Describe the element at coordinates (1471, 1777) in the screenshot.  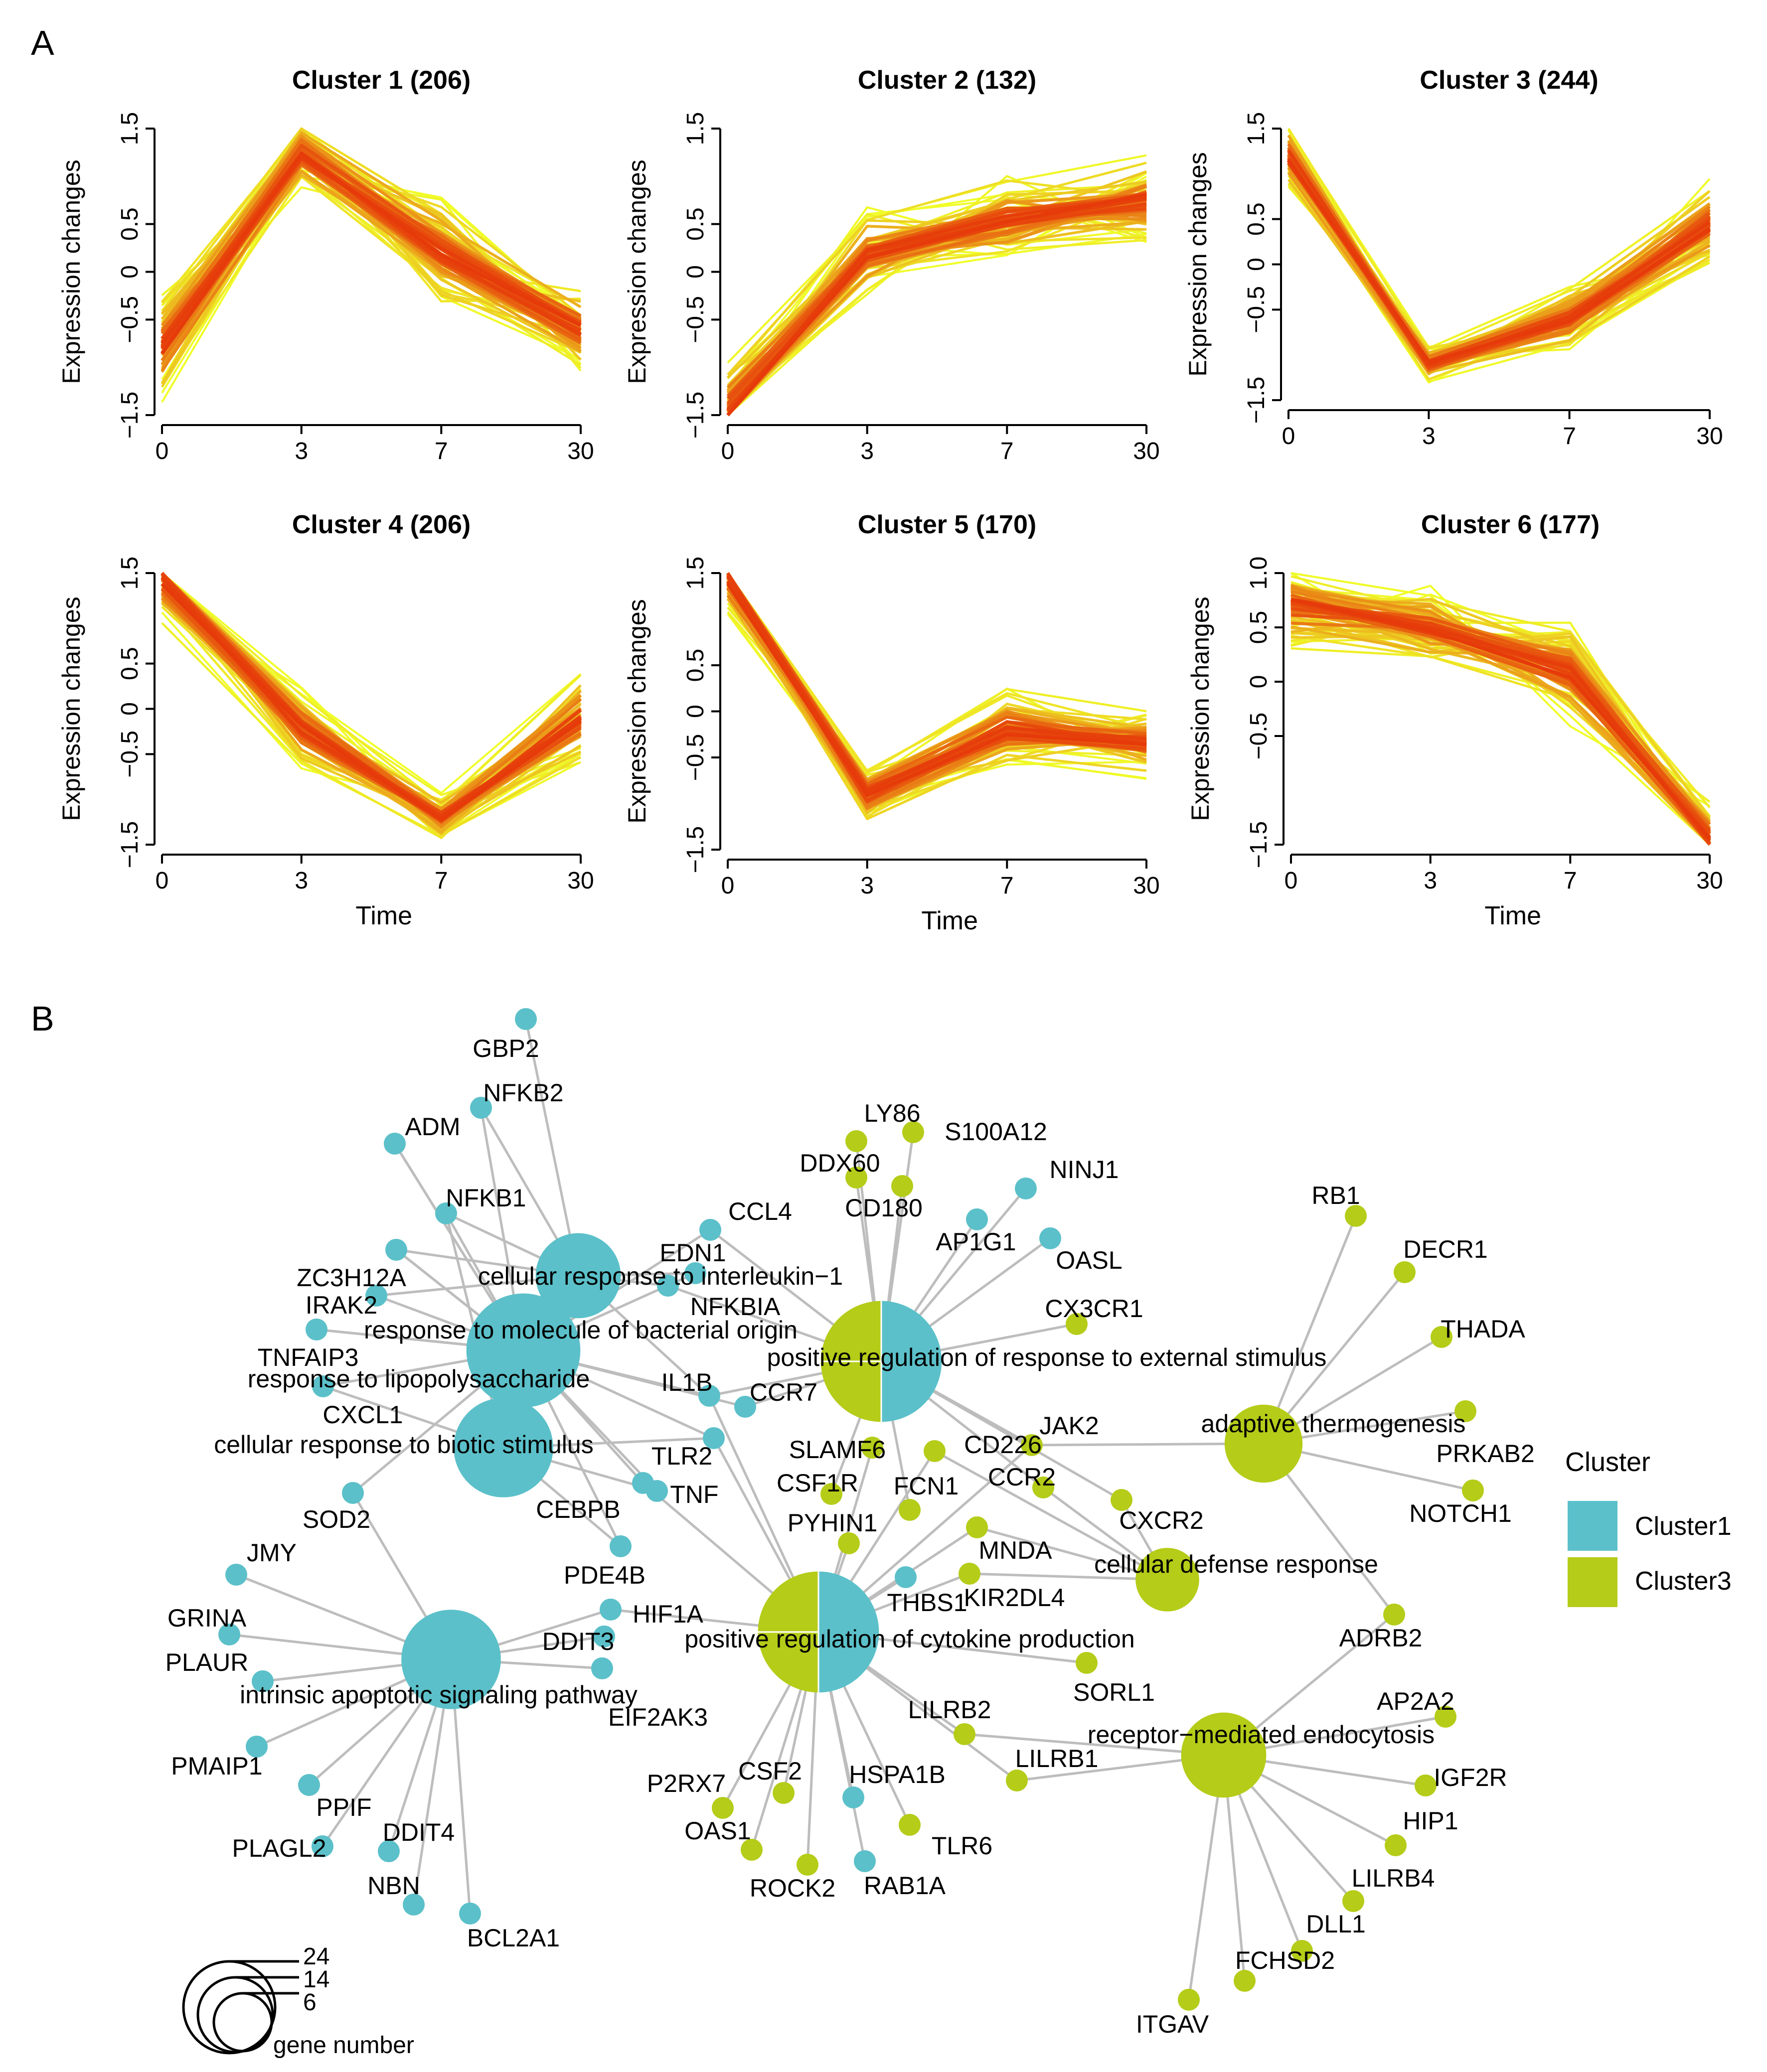
I see `gene-label: IGF2R` at that location.